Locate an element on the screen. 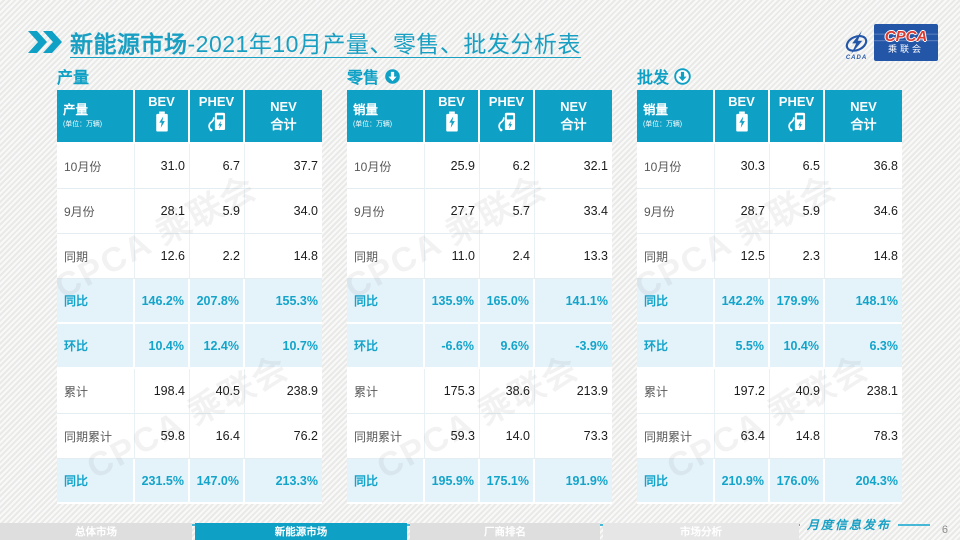 Image resolution: width=960 pixels, height=540 pixels. table-row: 10月份 30.3 6.5 36.8 is located at coordinates (769, 166).